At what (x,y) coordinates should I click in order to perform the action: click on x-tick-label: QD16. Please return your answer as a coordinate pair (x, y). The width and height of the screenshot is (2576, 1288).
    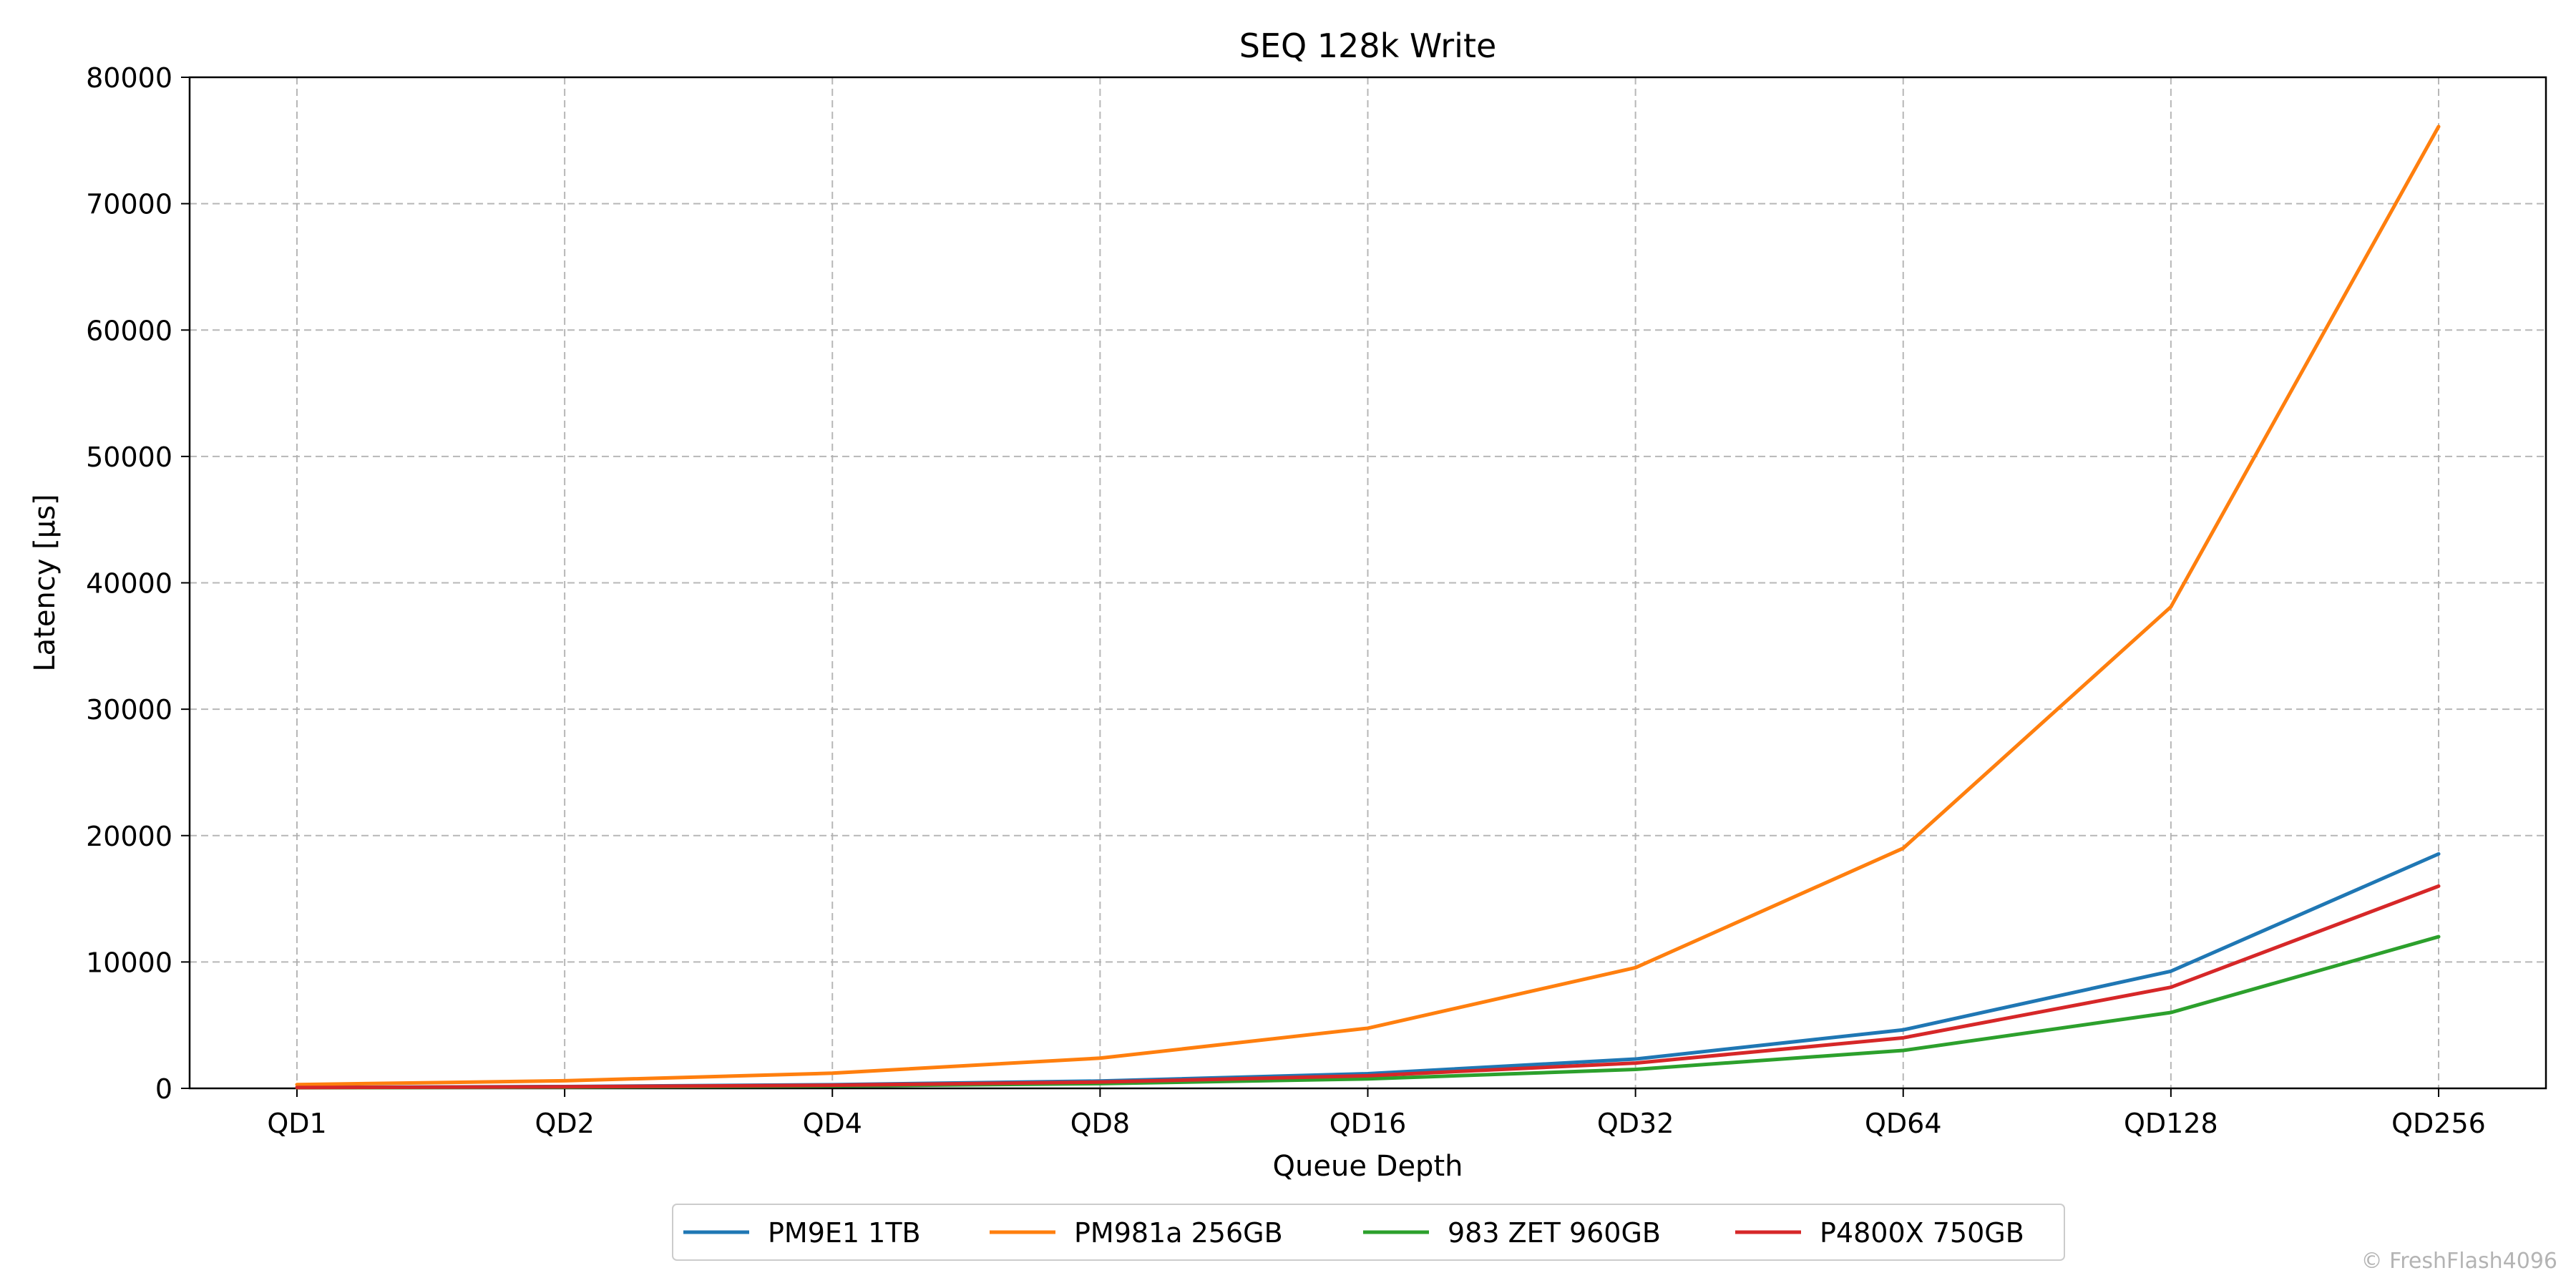
    Looking at the image, I should click on (1368, 1123).